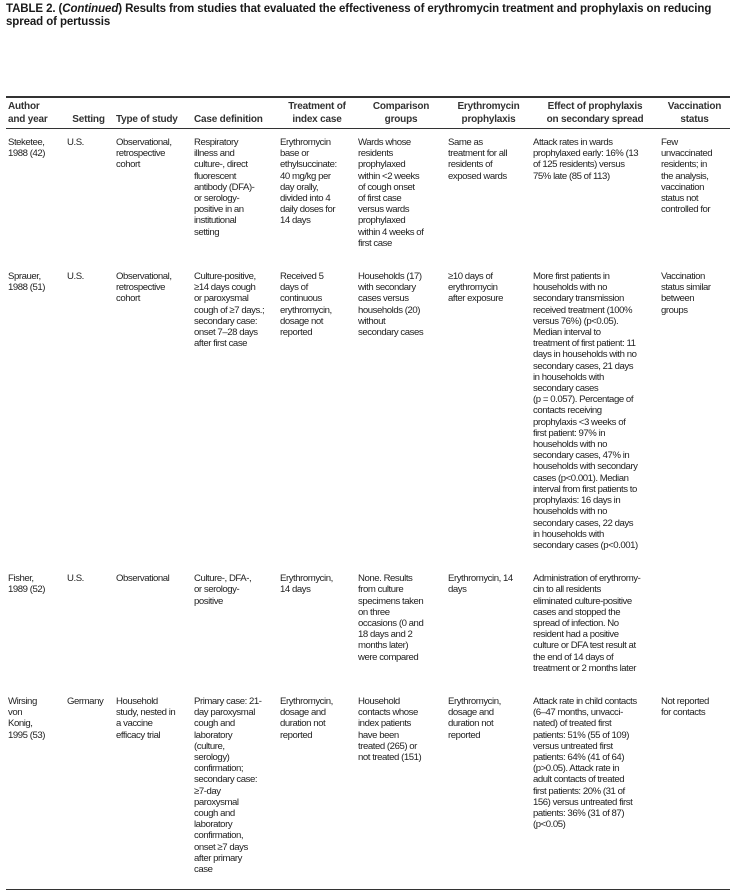  I want to click on cell-author: Fisher, 1989 (52), so click(27, 584).